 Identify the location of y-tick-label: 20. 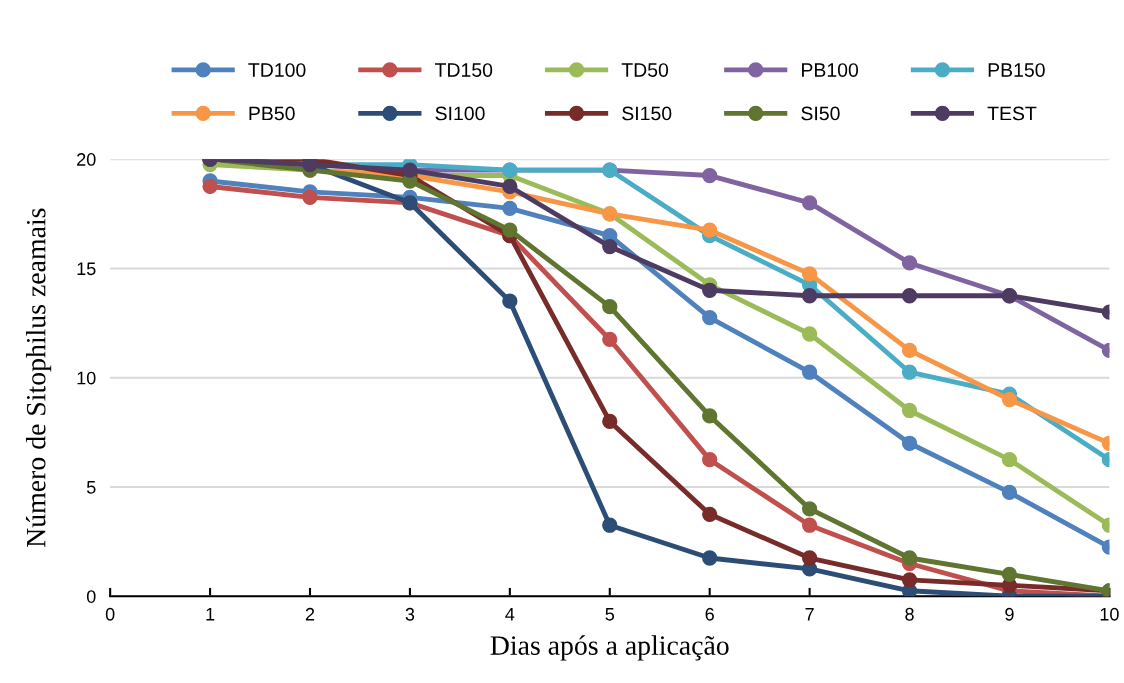
(86, 159).